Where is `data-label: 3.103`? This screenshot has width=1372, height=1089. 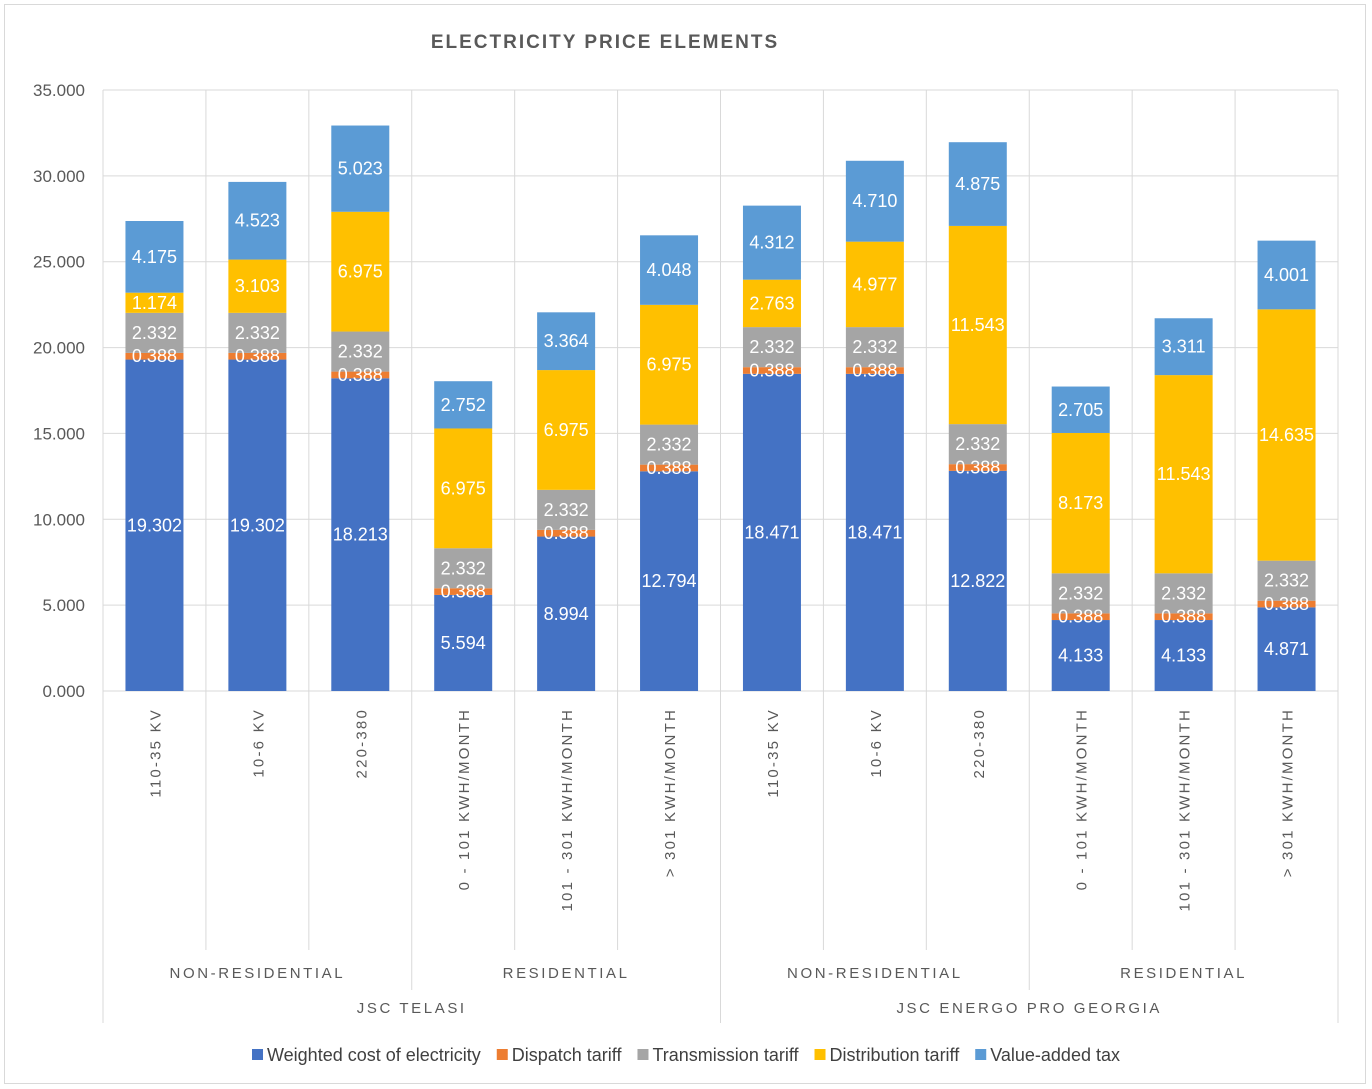
data-label: 3.103 is located at coordinates (257, 286).